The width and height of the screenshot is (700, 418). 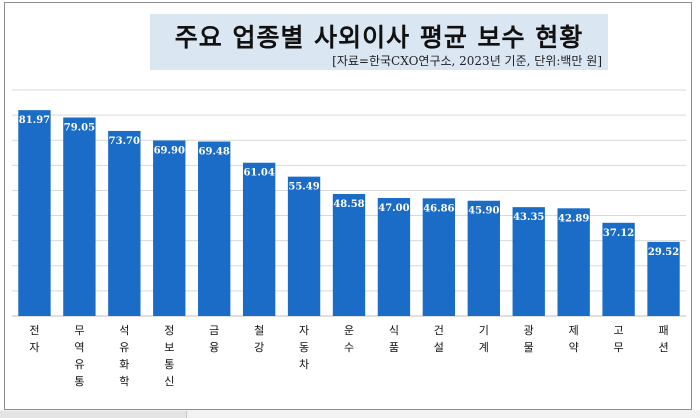 I want to click on chart-title: 주요 업종별 사외이사 평균 보수 현황, so click(x=379, y=37).